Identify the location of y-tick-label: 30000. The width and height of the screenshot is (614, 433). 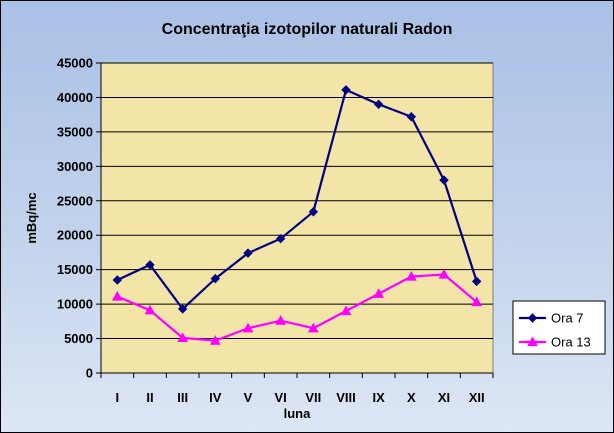
(75, 166).